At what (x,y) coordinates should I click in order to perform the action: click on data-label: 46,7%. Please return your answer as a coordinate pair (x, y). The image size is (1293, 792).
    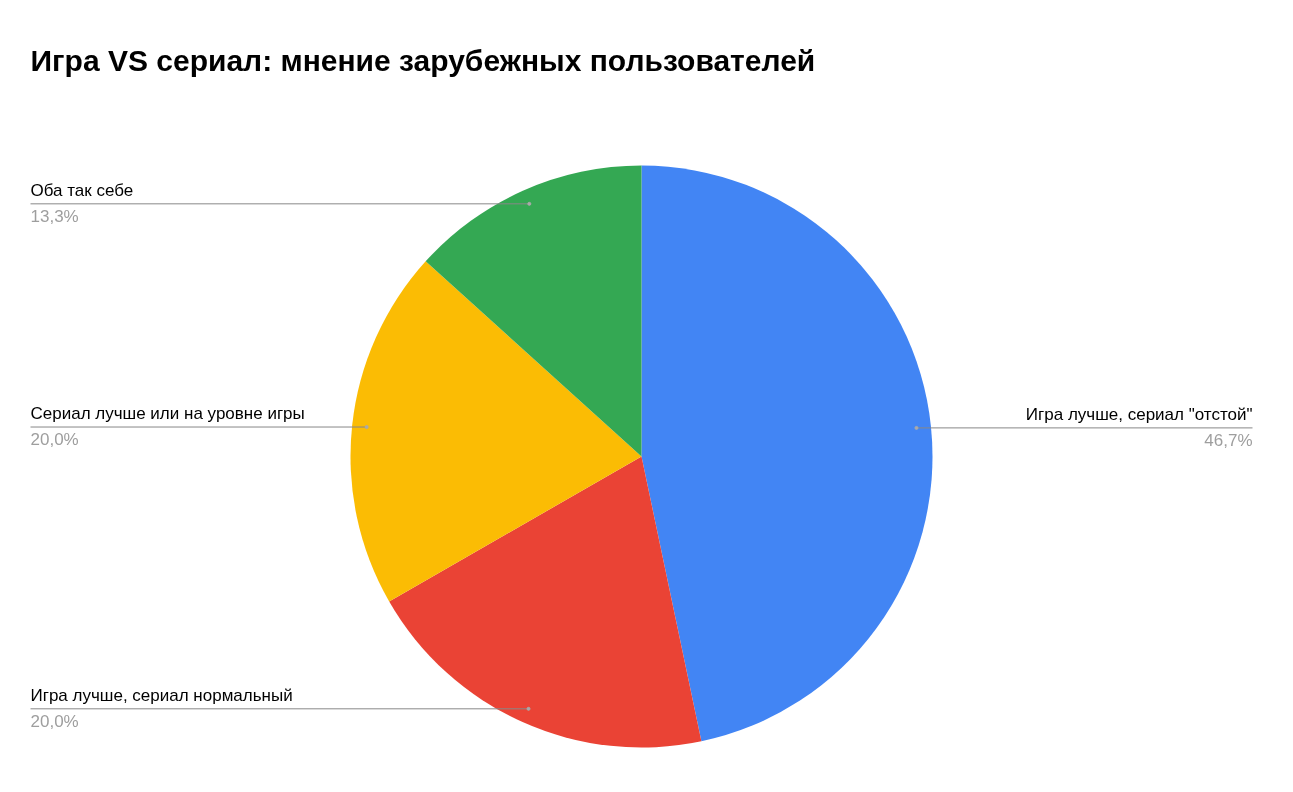
    Looking at the image, I should click on (1228, 440).